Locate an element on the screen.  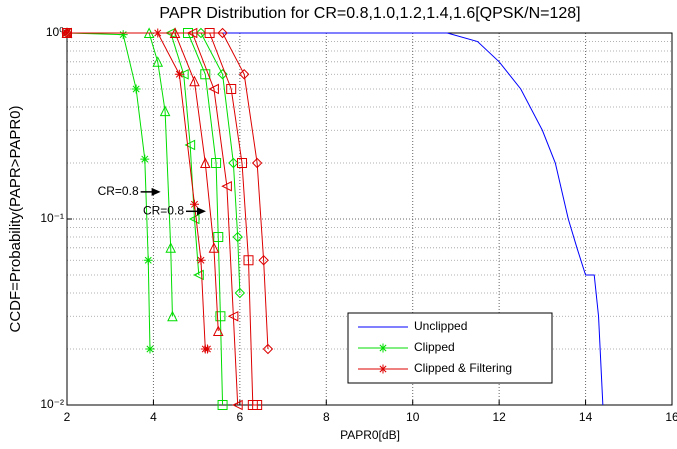
x-tick-label: 14 is located at coordinates (586, 417).